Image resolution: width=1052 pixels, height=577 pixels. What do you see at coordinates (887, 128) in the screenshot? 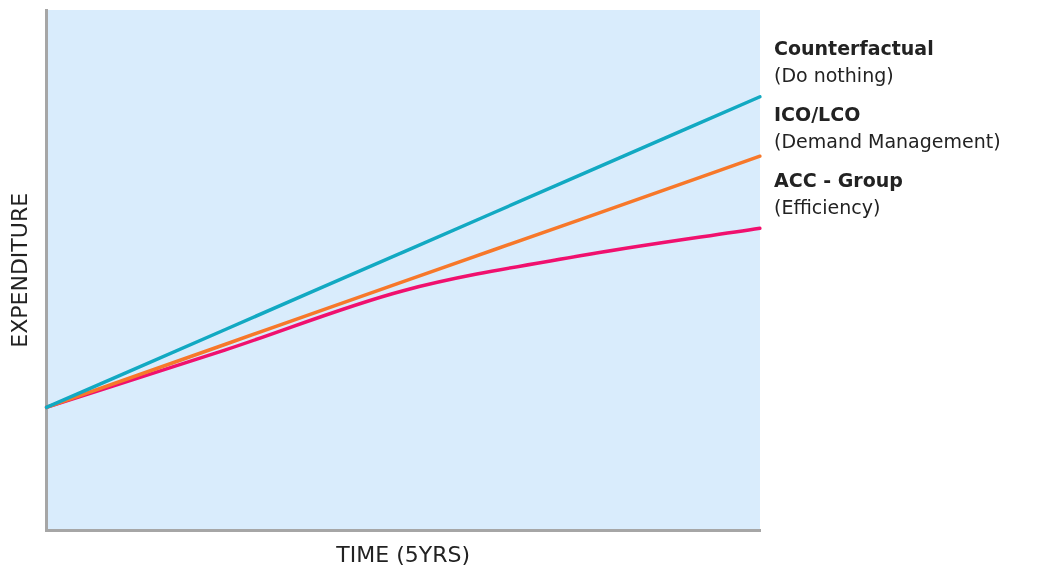
I see `series-label: ICO/LCO (Demand Management)` at bounding box center [887, 128].